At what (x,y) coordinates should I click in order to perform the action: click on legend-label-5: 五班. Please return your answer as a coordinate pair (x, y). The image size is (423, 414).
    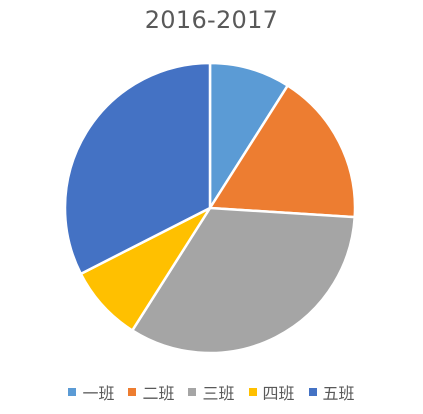
    Looking at the image, I should click on (338, 393).